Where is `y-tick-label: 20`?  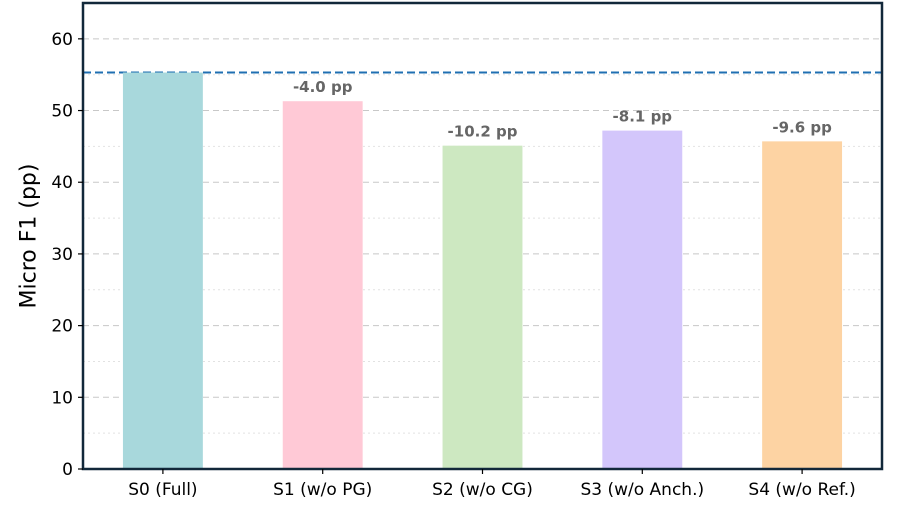
y-tick-label: 20 is located at coordinates (62, 327).